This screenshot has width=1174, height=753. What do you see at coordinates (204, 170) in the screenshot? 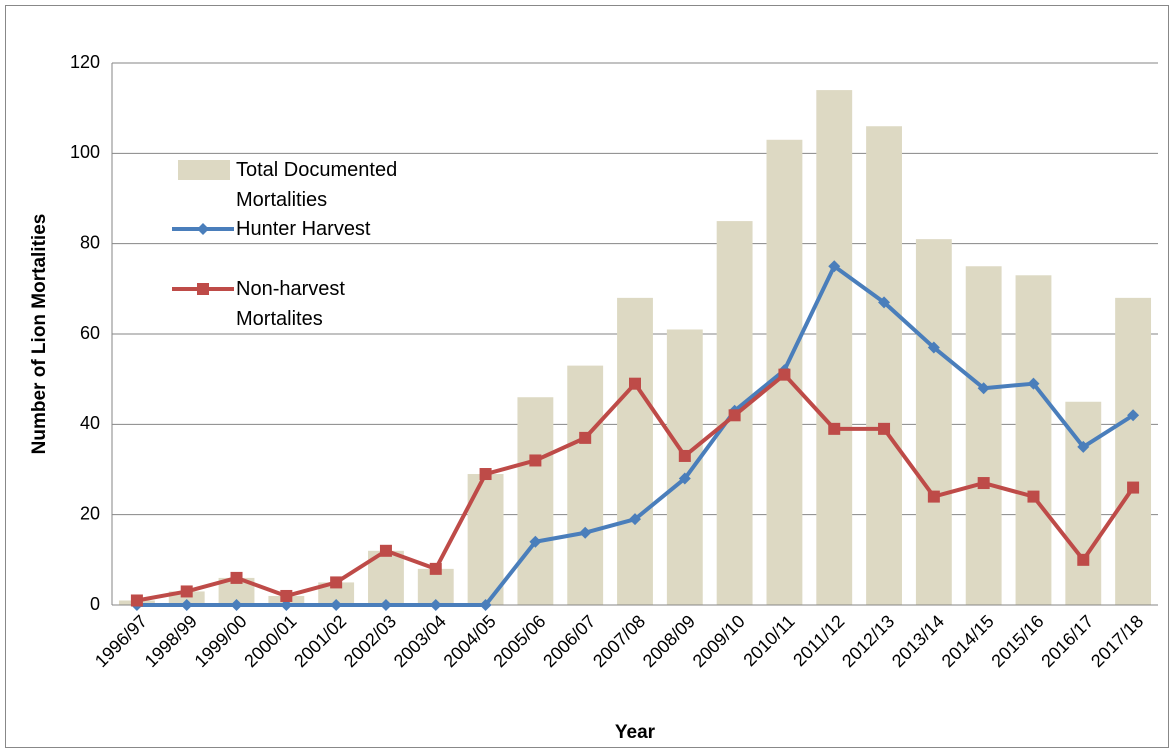
I see `legend-swatch` at bounding box center [204, 170].